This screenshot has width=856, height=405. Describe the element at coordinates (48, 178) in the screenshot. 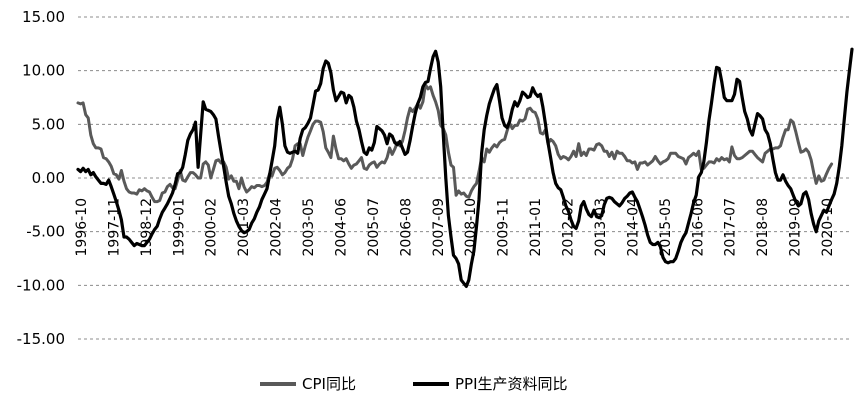

I see `y-tick-label: 0.00` at that location.